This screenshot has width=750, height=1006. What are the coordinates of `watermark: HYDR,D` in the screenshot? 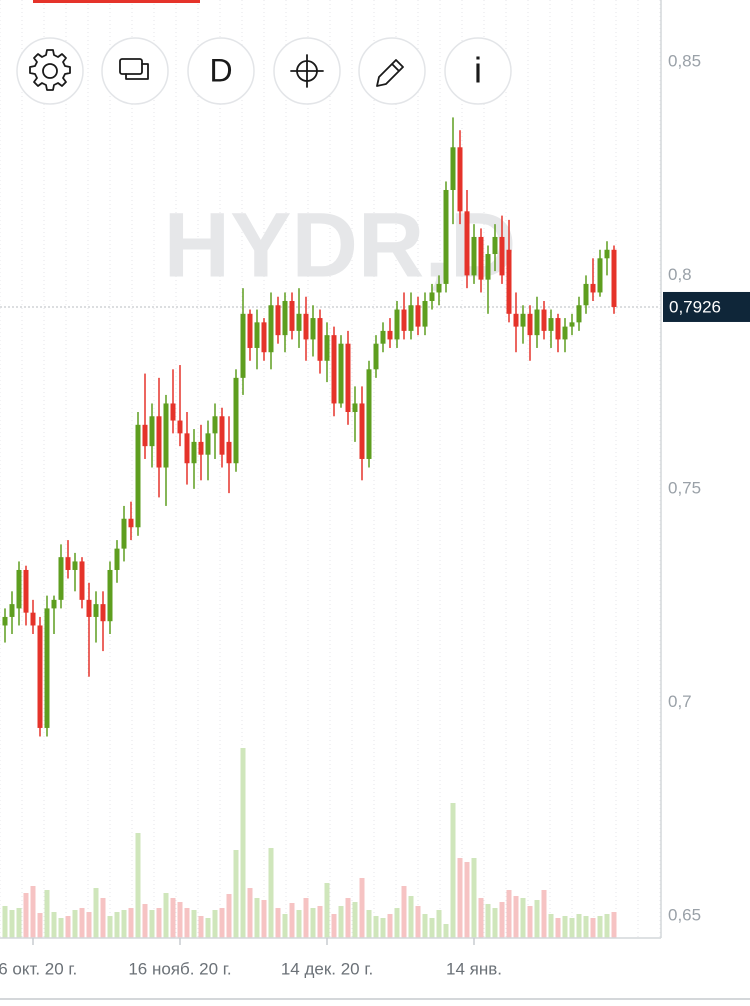 It's located at (340, 245).